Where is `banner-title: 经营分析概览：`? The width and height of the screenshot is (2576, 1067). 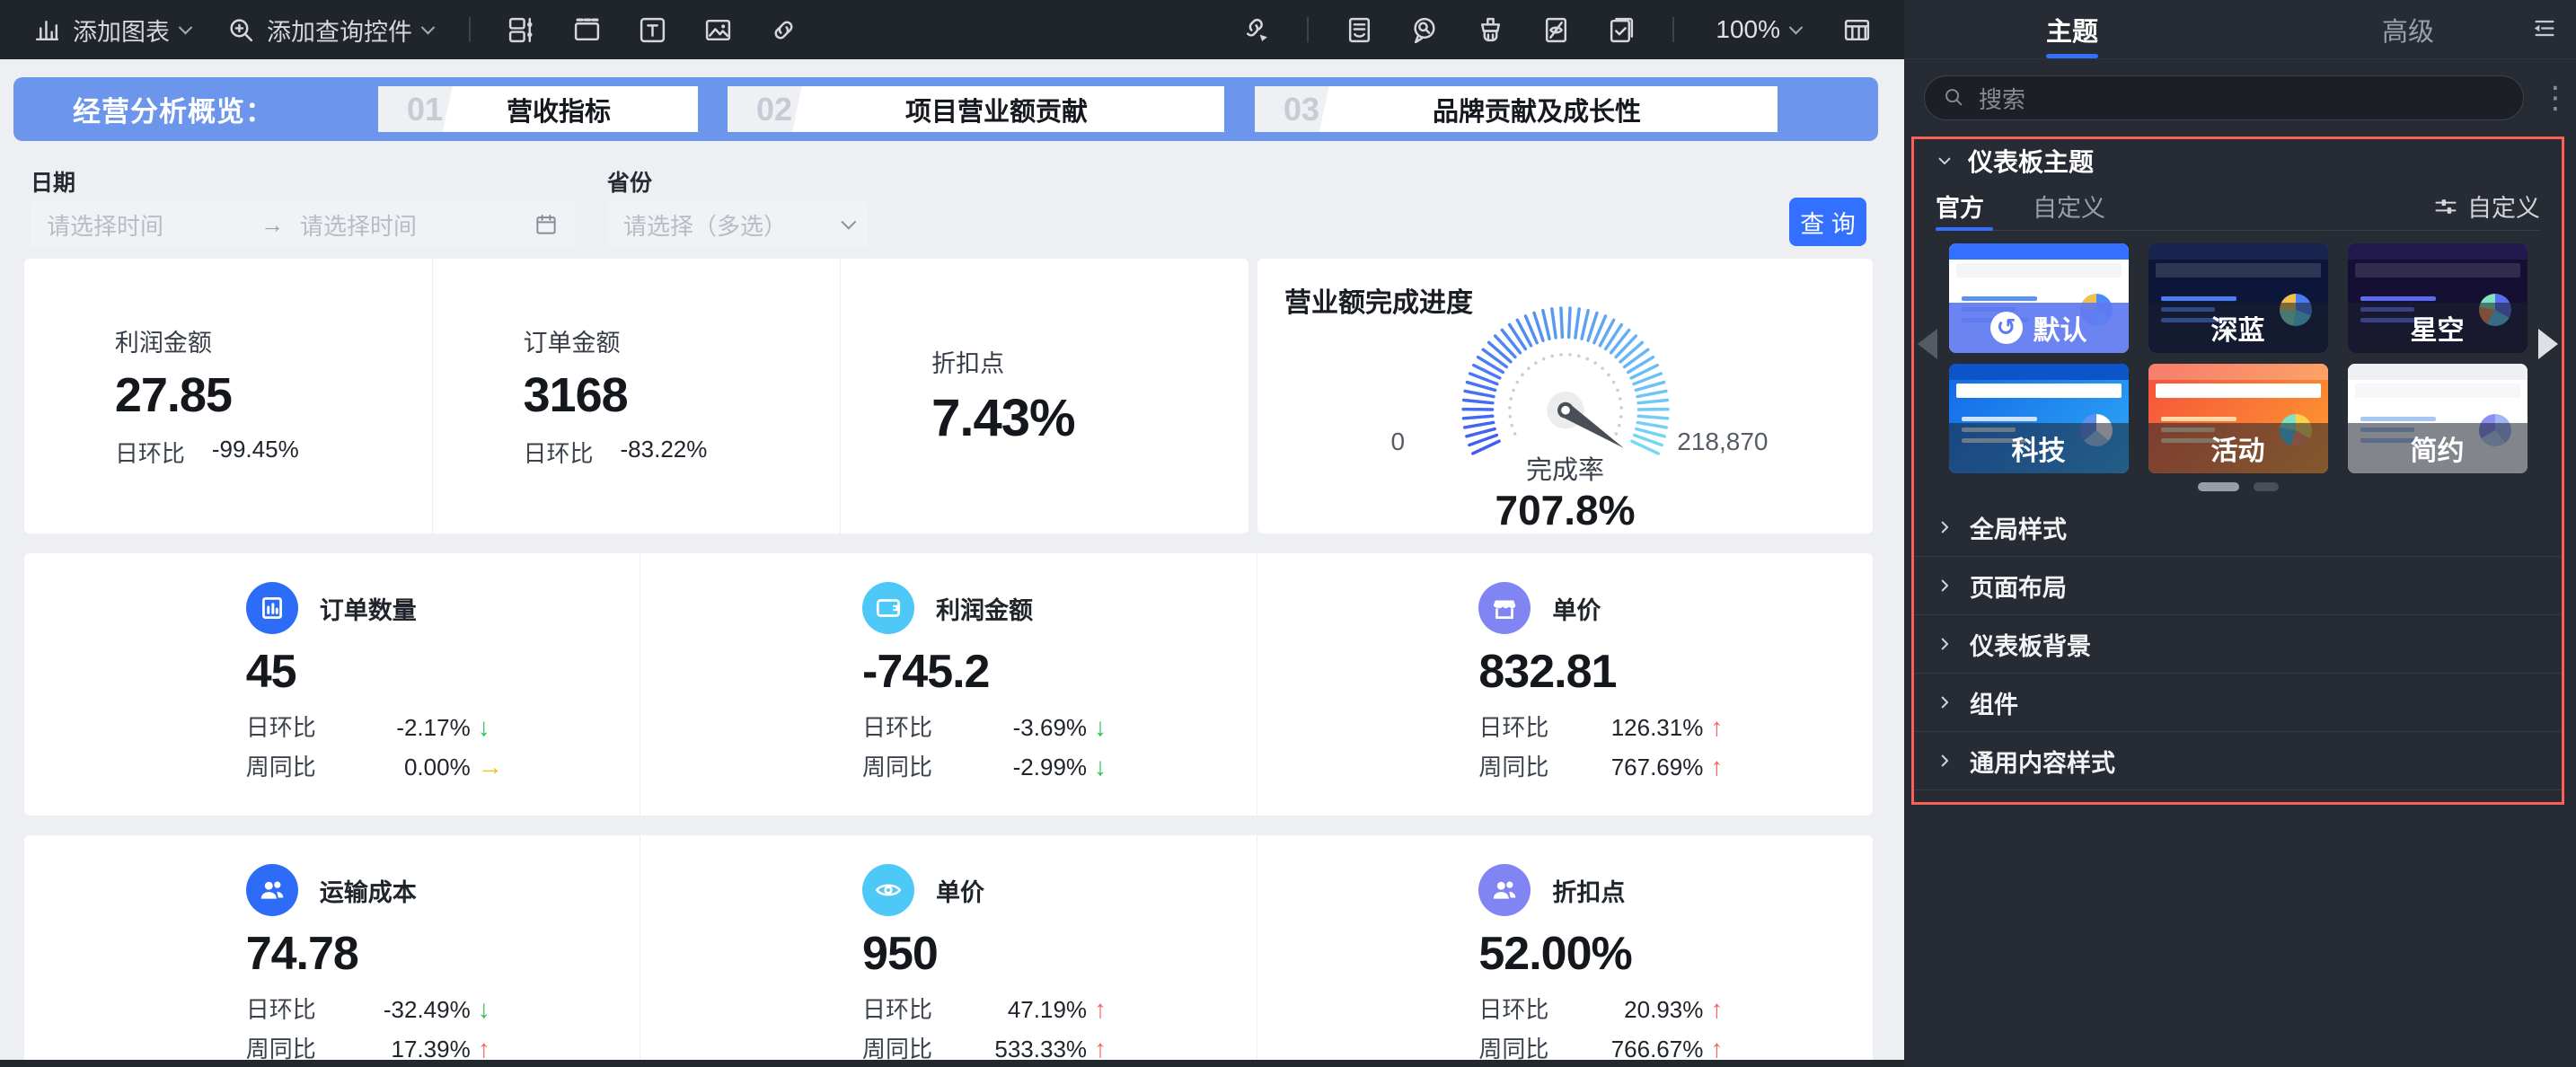 banner-title: 经营分析概览： is located at coordinates (173, 112).